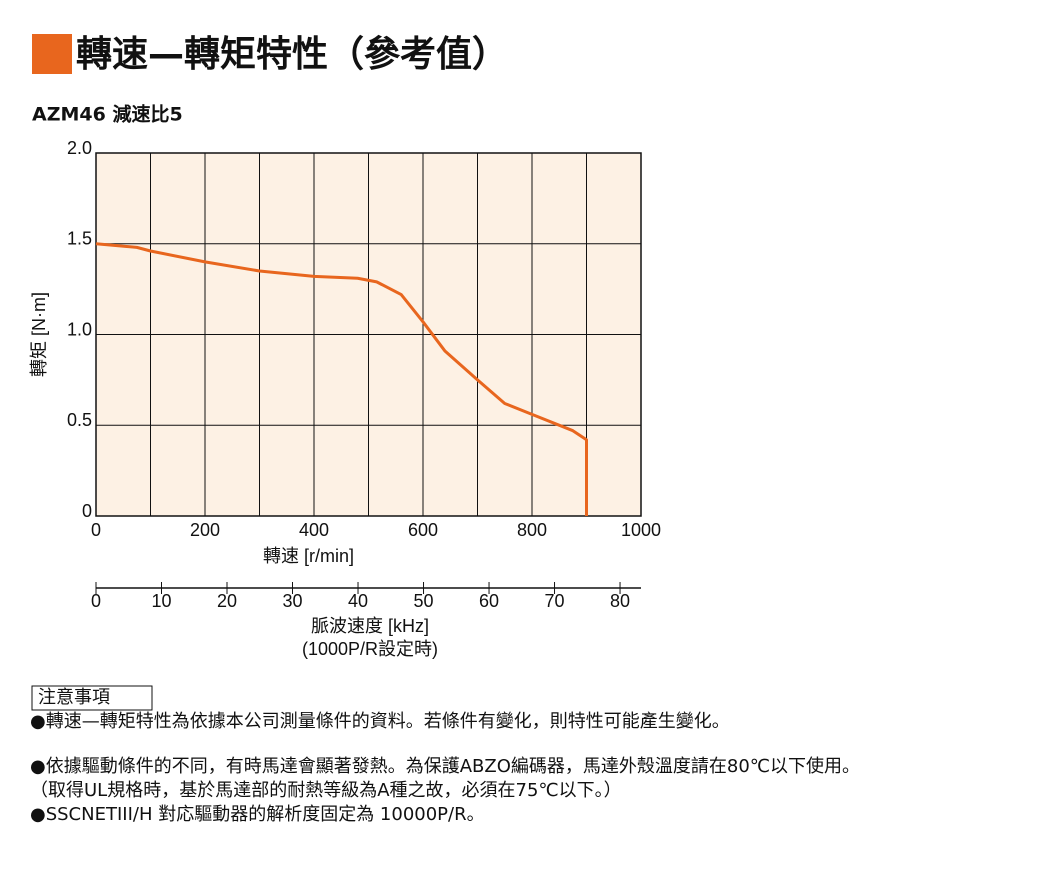  What do you see at coordinates (79, 148) in the screenshot?
I see `y-tick-label: 2.0` at bounding box center [79, 148].